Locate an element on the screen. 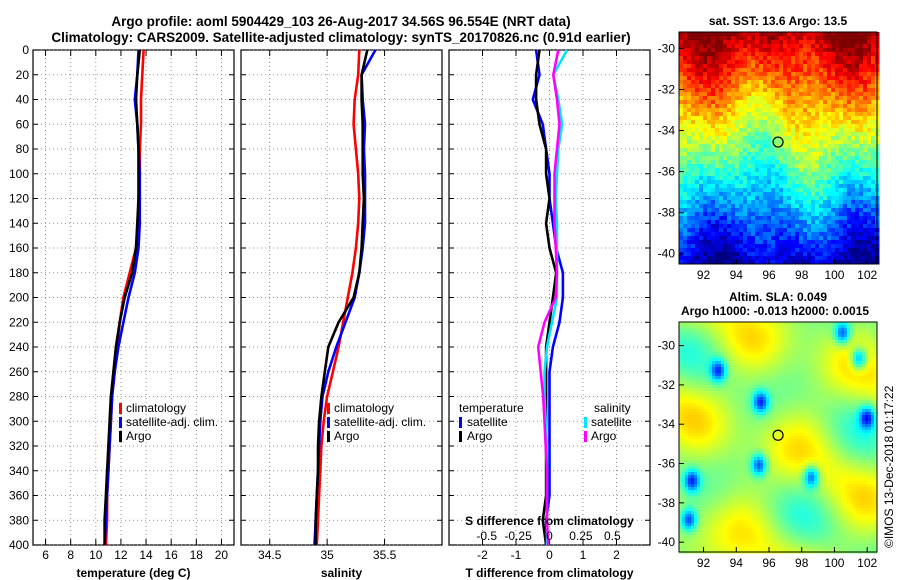  sla_map-lon-label: 92 is located at coordinates (704, 563).